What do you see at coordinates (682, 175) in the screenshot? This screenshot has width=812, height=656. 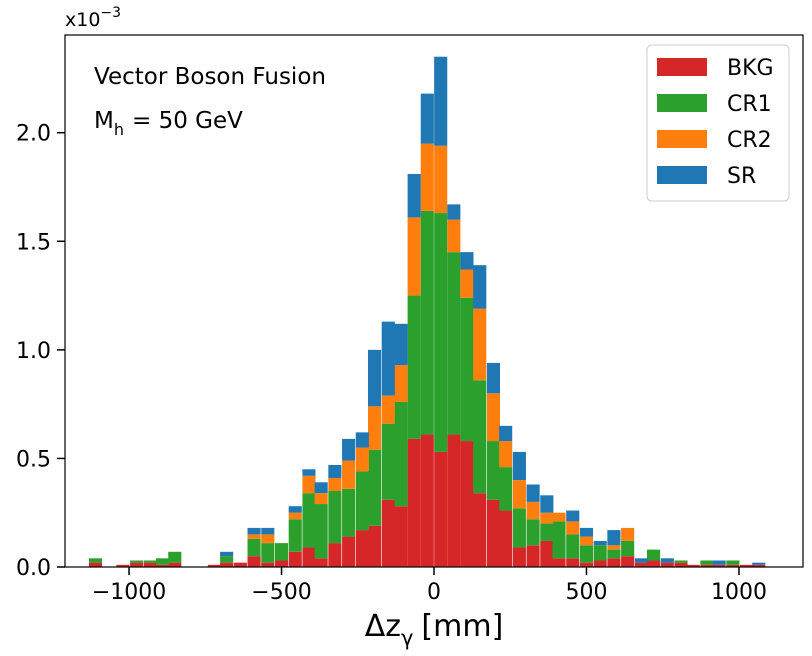 I see `legend-swatch-sr` at bounding box center [682, 175].